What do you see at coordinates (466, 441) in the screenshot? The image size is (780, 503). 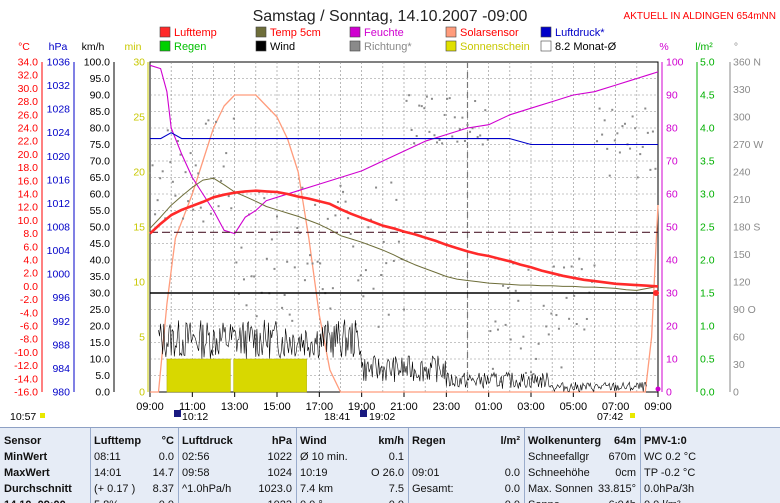 I see `table-row: Regen l/m²` at bounding box center [466, 441].